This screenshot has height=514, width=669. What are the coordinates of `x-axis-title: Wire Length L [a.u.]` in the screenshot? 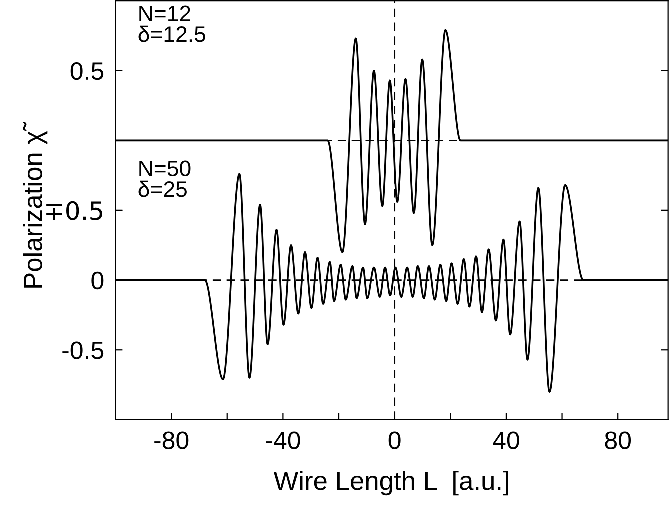 It's located at (391, 483).